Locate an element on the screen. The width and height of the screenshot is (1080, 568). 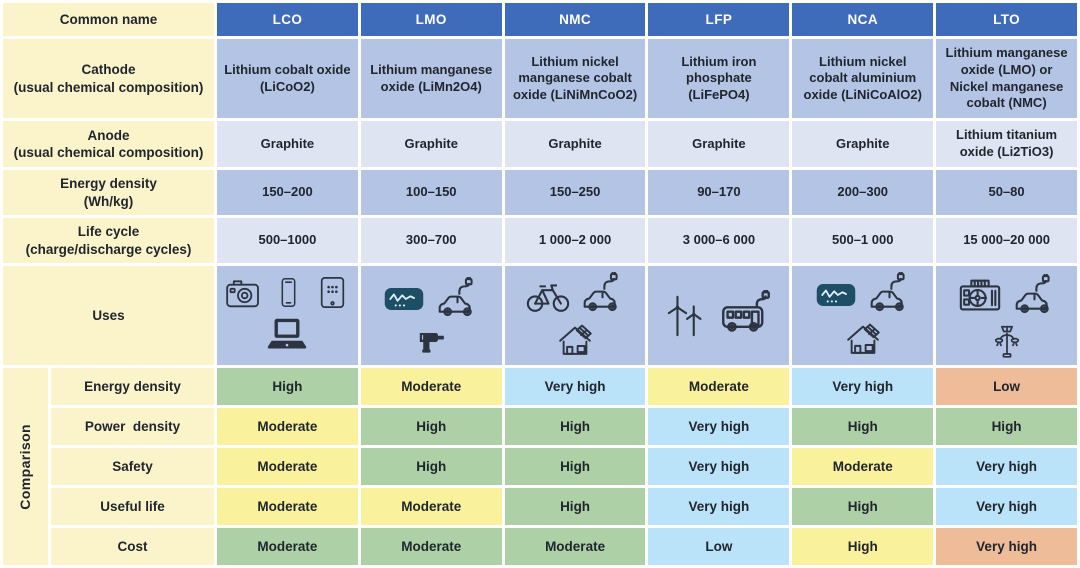
life-cycle-row-label: Life cycle is located at coordinates (108, 232).